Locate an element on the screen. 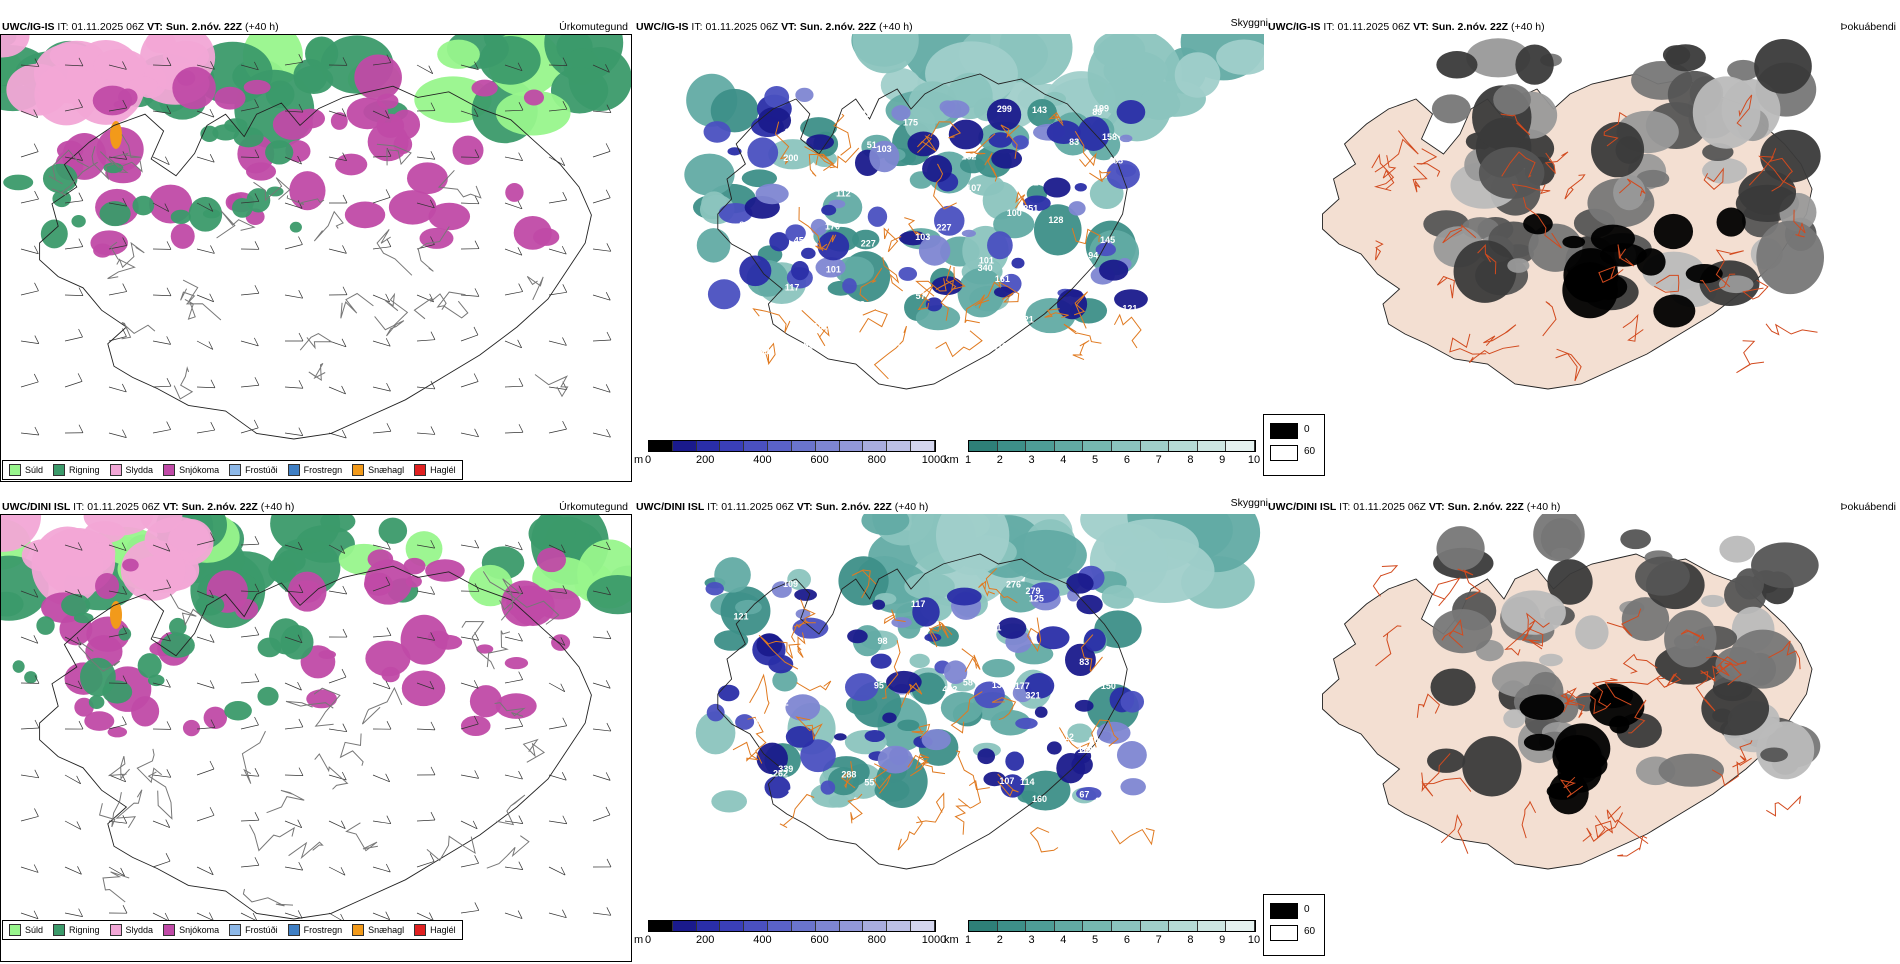  model-name: UWC/DINI ISL is located at coordinates (36, 507).